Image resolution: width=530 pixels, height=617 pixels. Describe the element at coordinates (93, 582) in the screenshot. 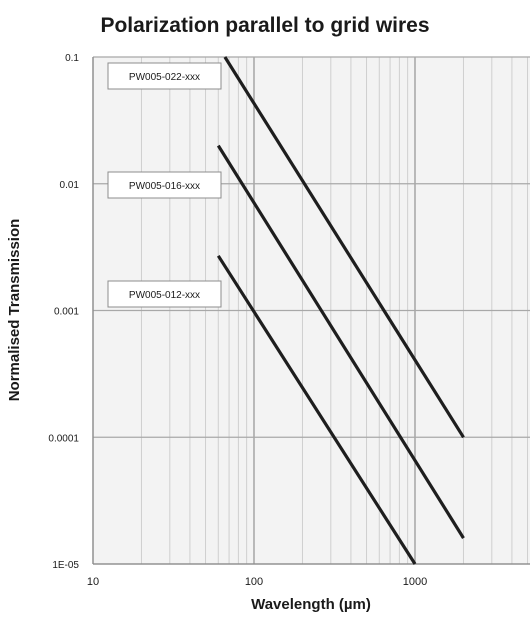

I see `x-tick-label: 10` at that location.